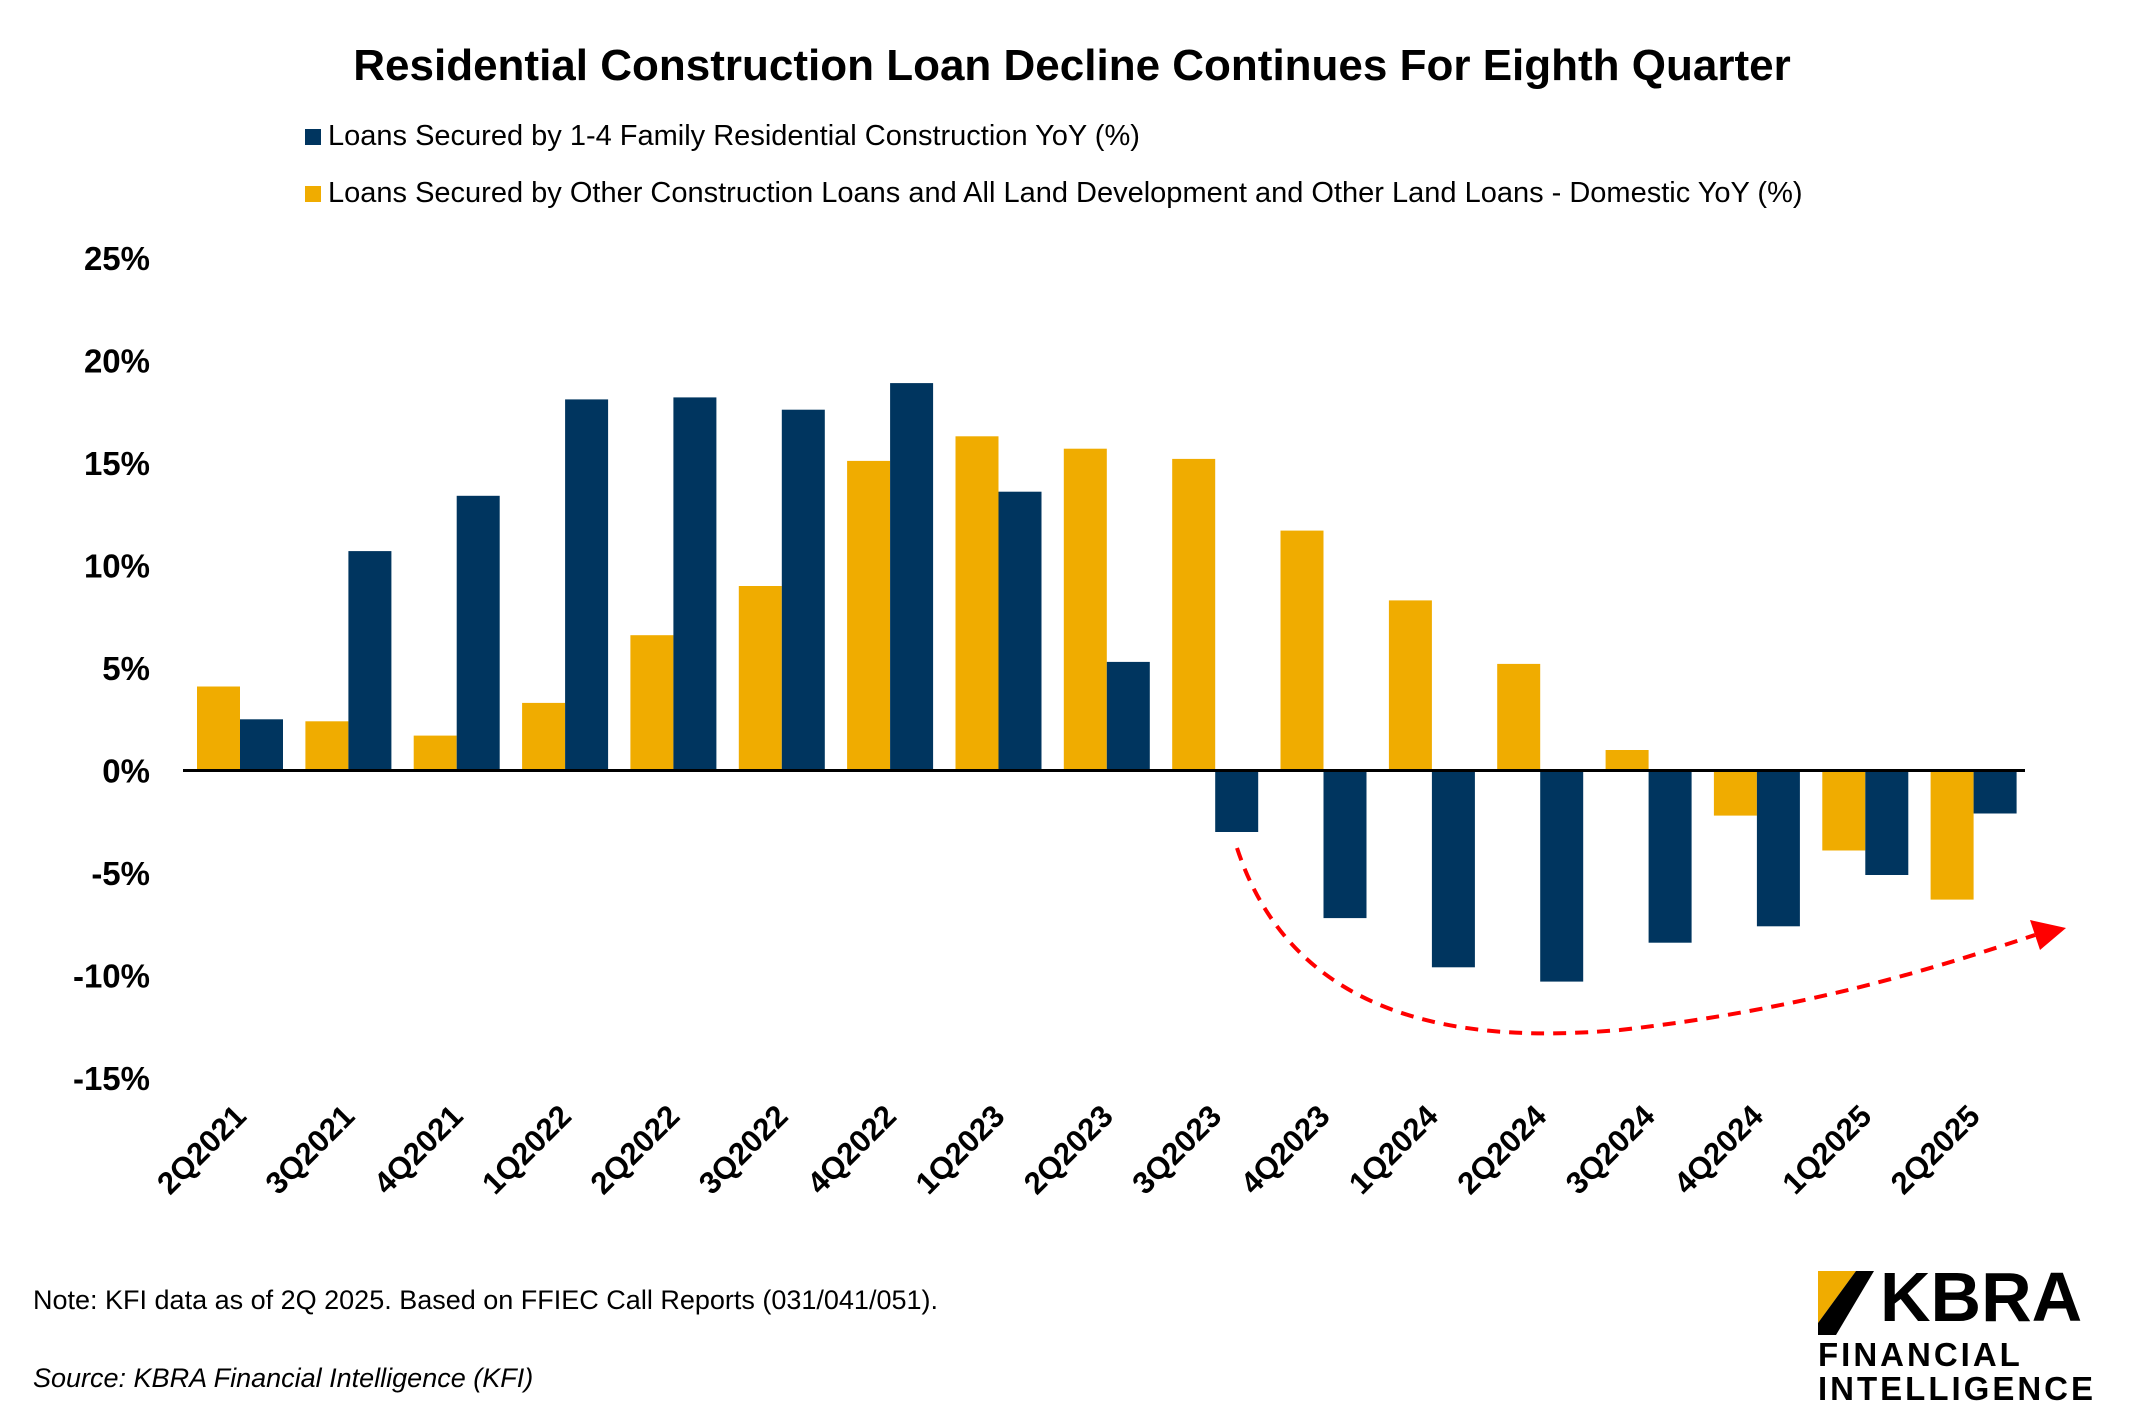  I want to click on x-tick-label: 4Q2021, so click(418, 1149).